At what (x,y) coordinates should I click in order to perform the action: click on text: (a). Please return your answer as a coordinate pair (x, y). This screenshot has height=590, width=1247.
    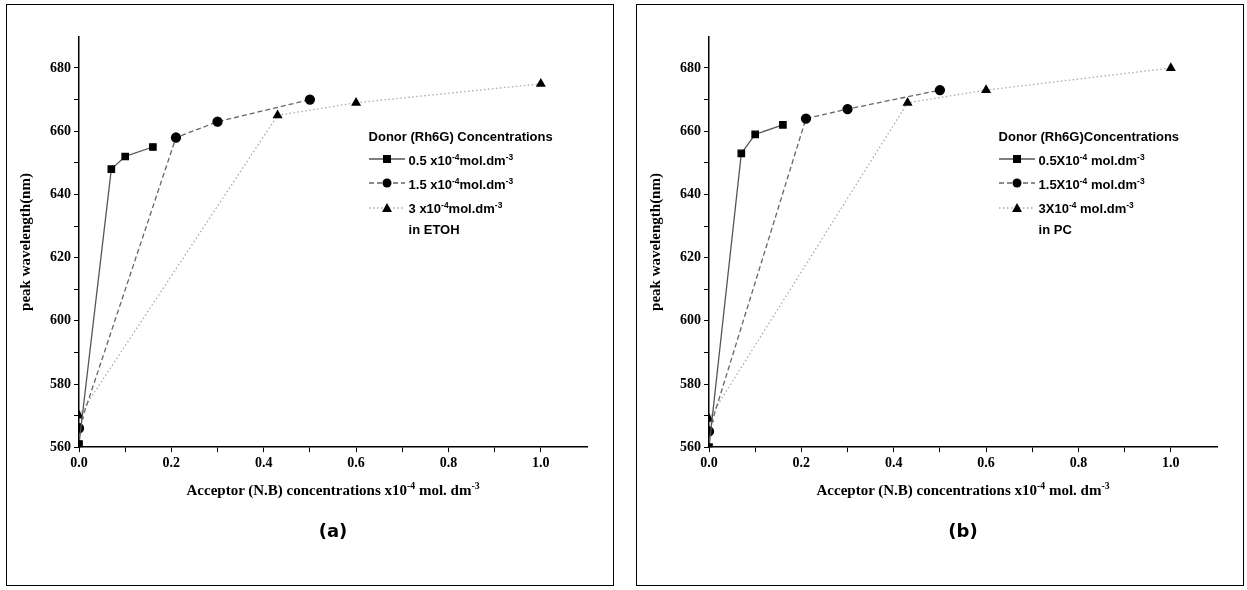
    Looking at the image, I should click on (333, 530).